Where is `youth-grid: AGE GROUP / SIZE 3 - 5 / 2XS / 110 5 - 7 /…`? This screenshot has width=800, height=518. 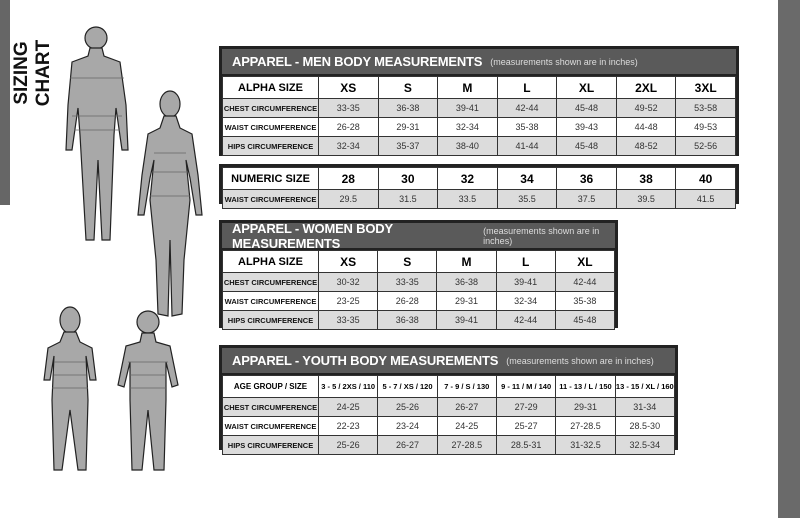
youth-grid: AGE GROUP / SIZE 3 - 5 / 2XS / 110 5 - 7 /… is located at coordinates (449, 415).